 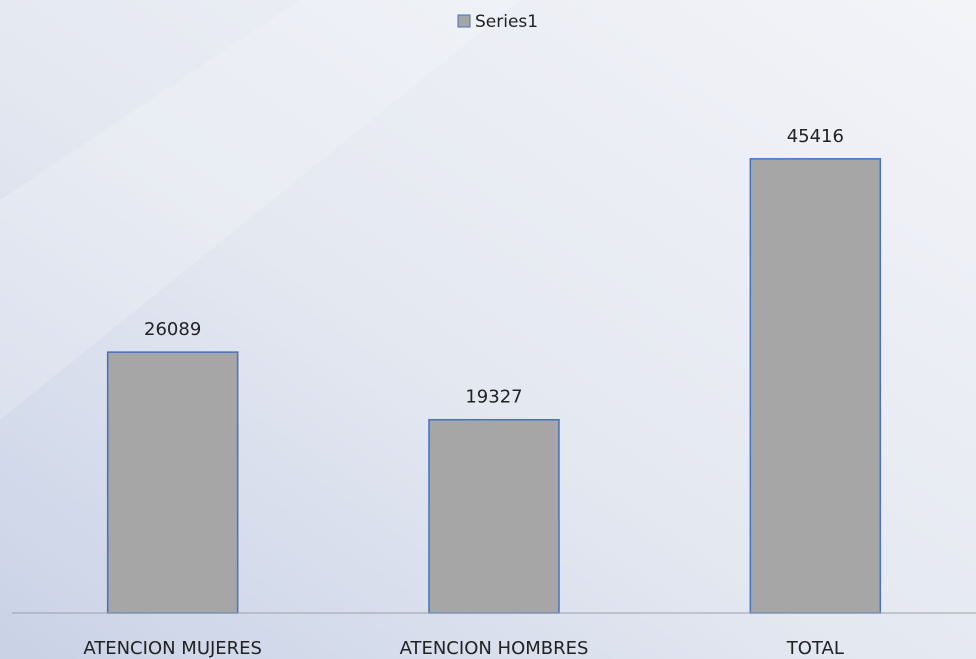 What do you see at coordinates (815, 136) in the screenshot?
I see `data-label: 45416` at bounding box center [815, 136].